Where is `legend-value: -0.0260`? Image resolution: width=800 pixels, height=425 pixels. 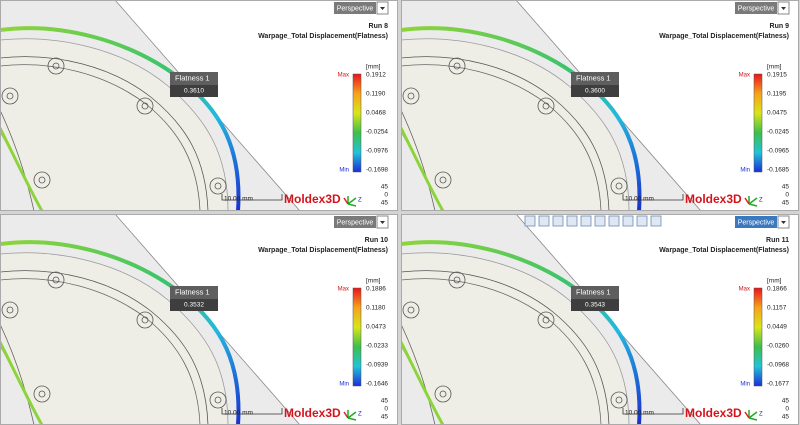 legend-value: -0.0260 is located at coordinates (778, 346).